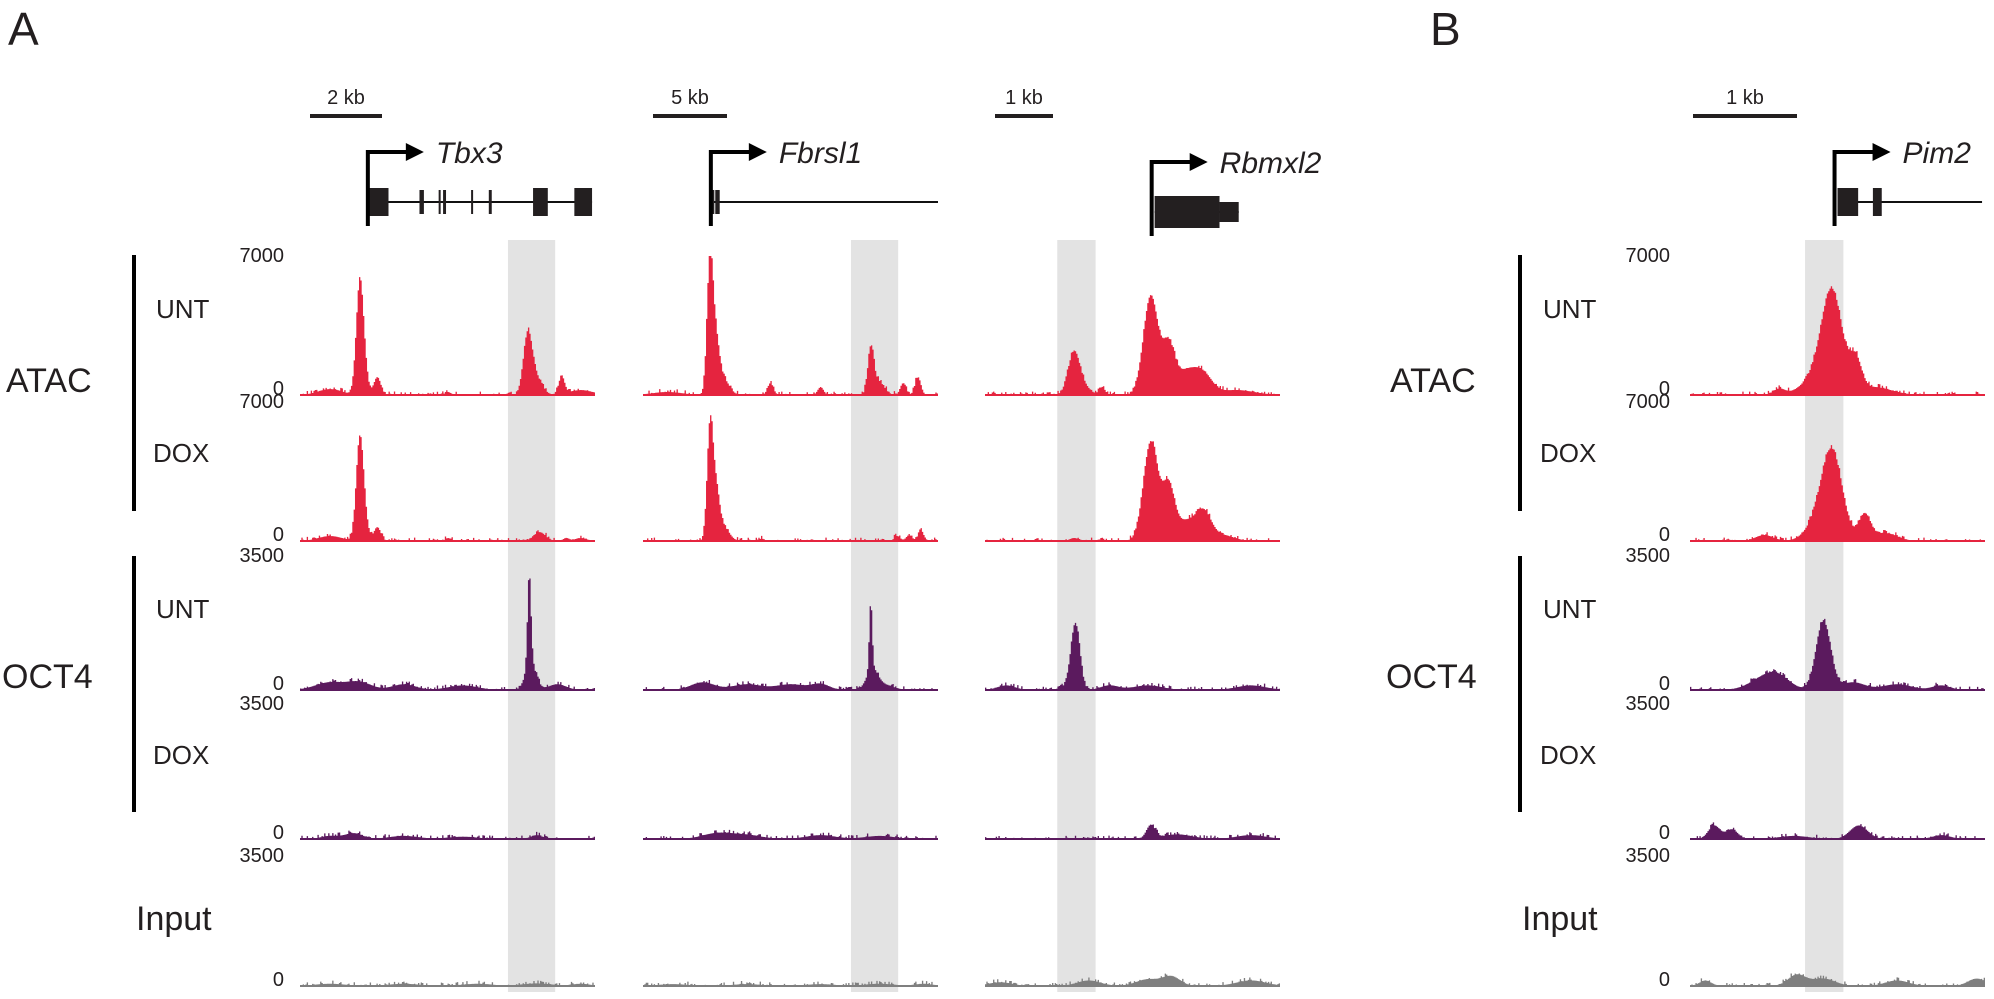 The height and width of the screenshot is (999, 1994). I want to click on atac_unt-ymax-tick: 7000, so click(262, 256).